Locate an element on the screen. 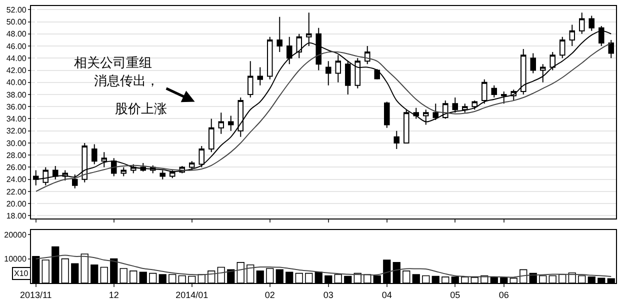 The width and height of the screenshot is (621, 304). y-tick-label: 42.00 is located at coordinates (16, 71).